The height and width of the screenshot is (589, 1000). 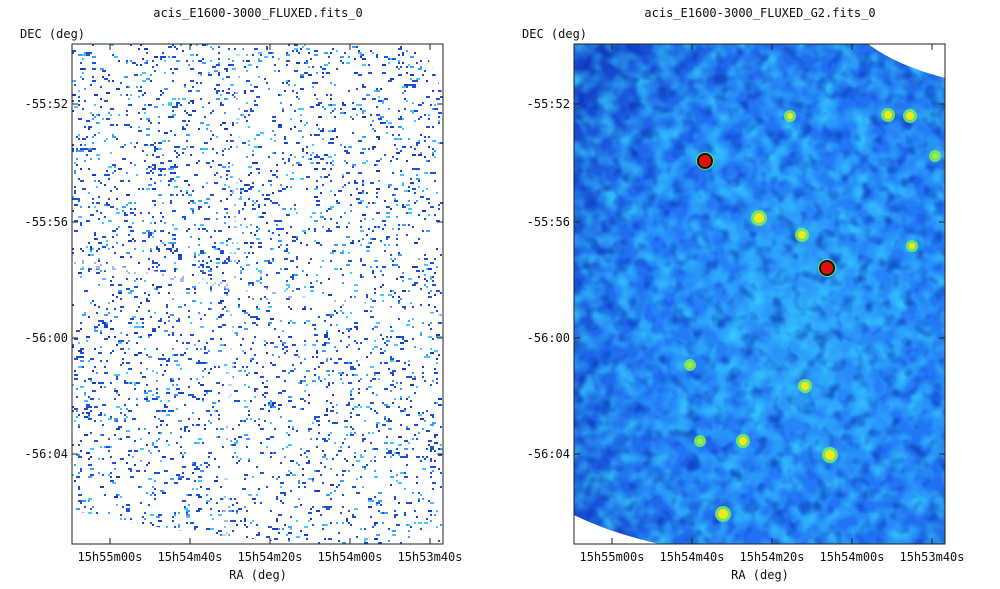 What do you see at coordinates (554, 34) in the screenshot?
I see `right-ylabel: DEC (deg)` at bounding box center [554, 34].